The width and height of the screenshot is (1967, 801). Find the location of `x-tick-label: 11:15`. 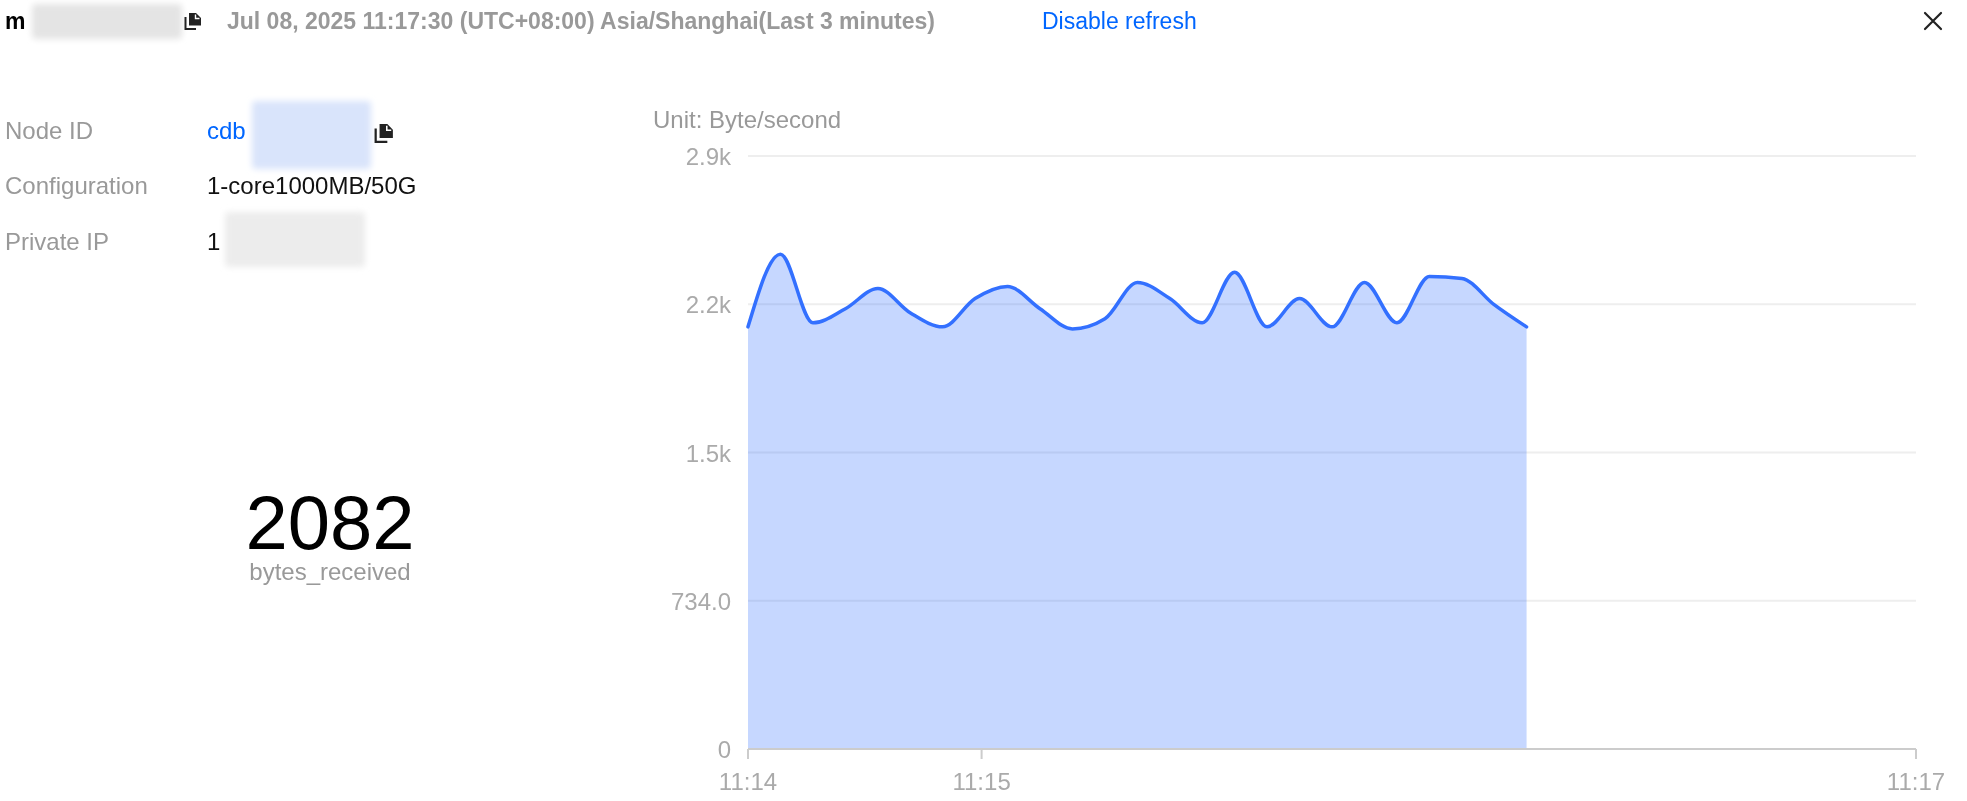

x-tick-label: 11:15 is located at coordinates (981, 781).